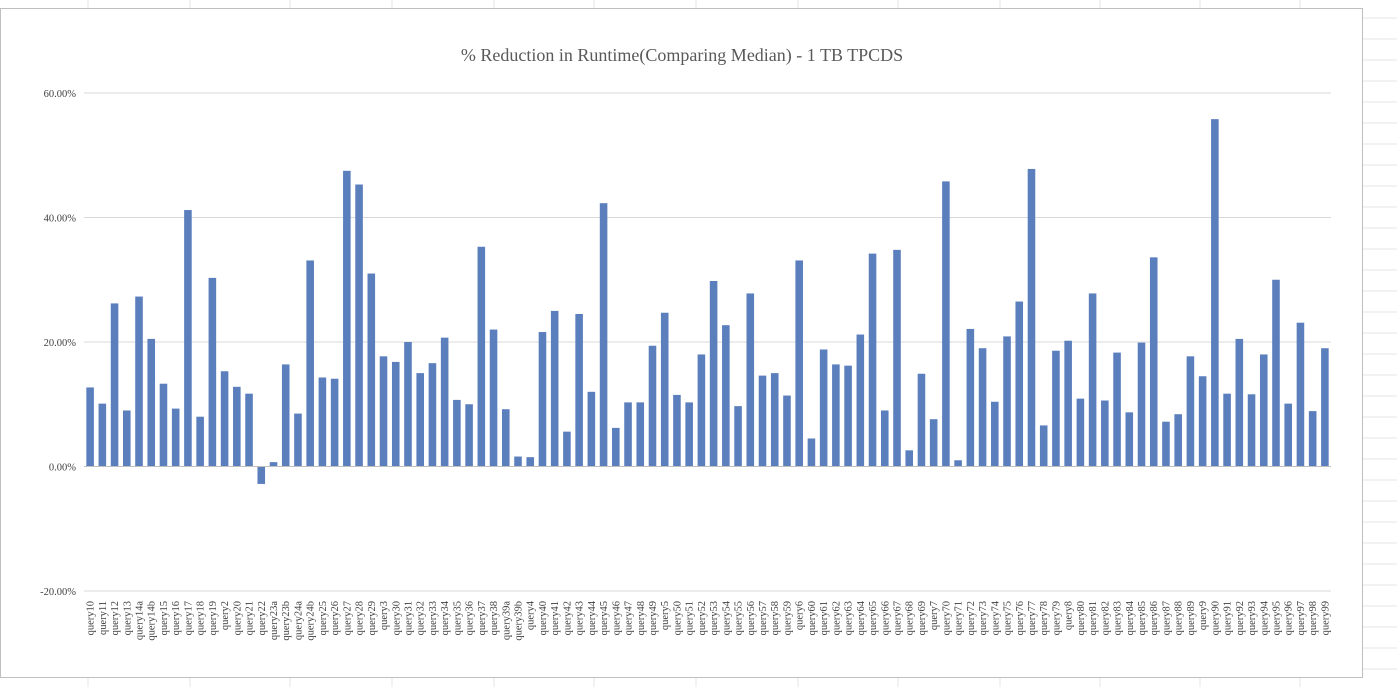  I want to click on bar-query74, so click(995, 434).